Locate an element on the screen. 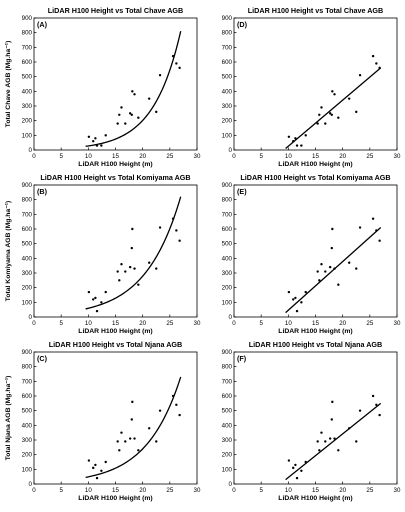 This screenshot has height=512, width=405. x-axis-label: LiDAR H100 Height (m) is located at coordinates (115, 331).